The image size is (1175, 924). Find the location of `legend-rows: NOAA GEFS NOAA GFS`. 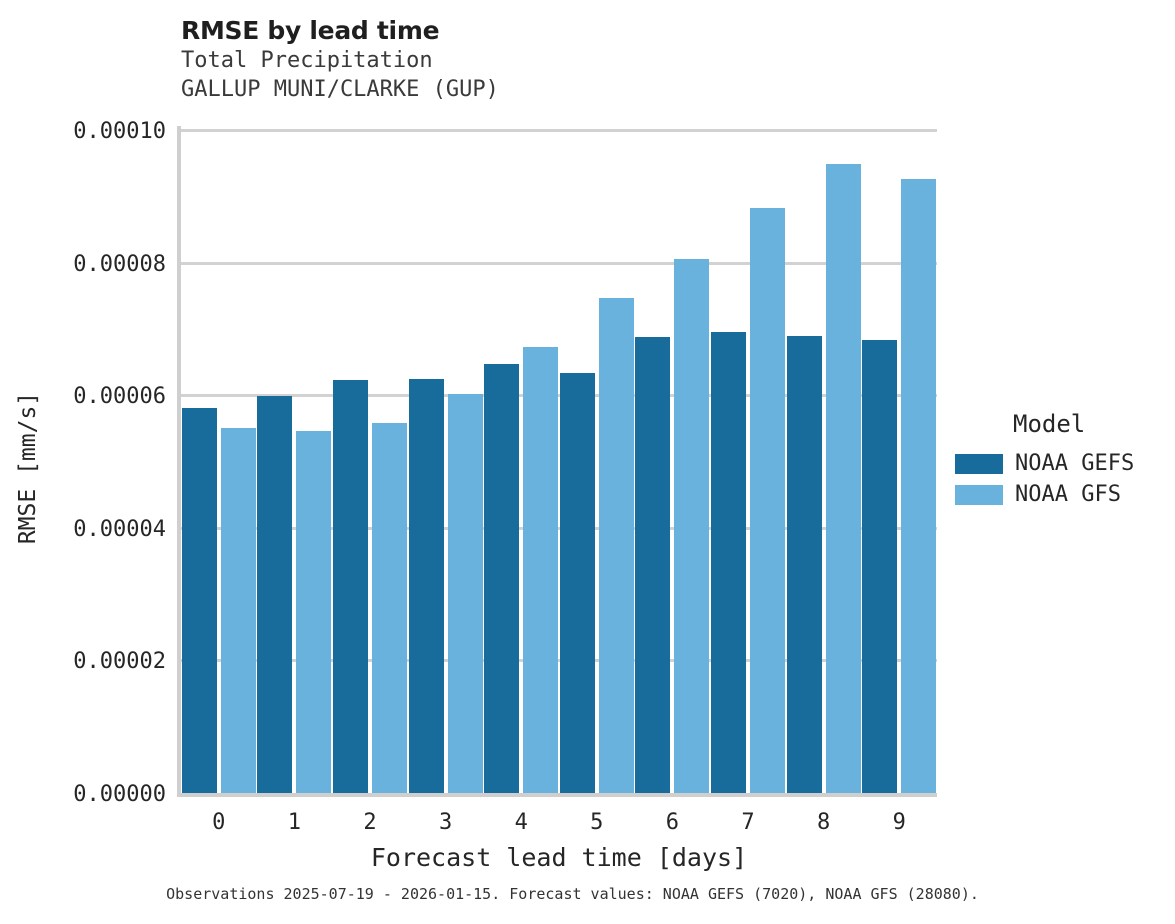

legend-rows: NOAA GEFS NOAA GFS is located at coordinates (1044, 479).